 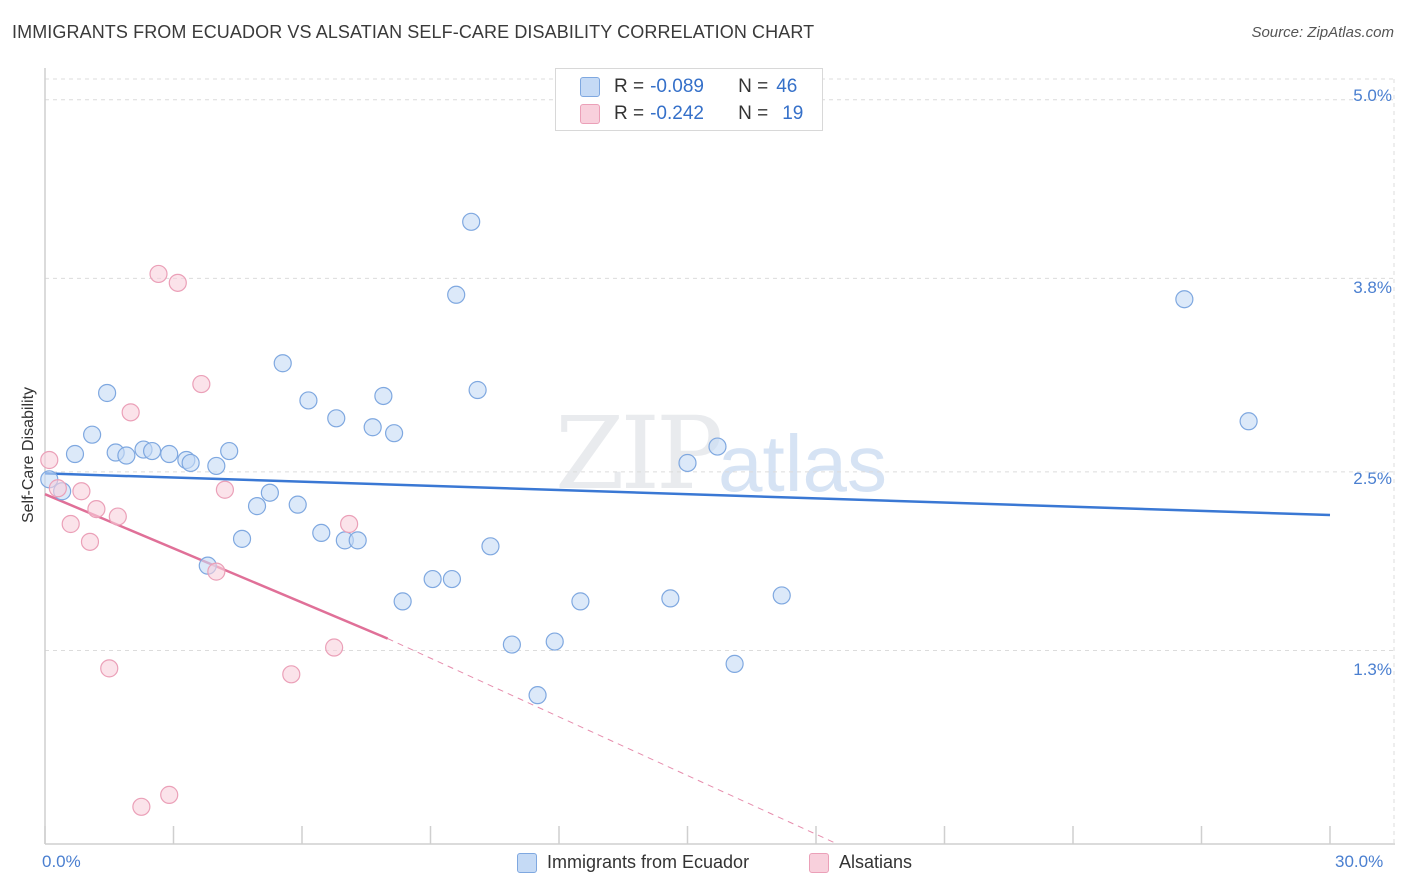 What do you see at coordinates (1322, 32) in the screenshot?
I see `chart-source: Source: ZipAtlas.com` at bounding box center [1322, 32].